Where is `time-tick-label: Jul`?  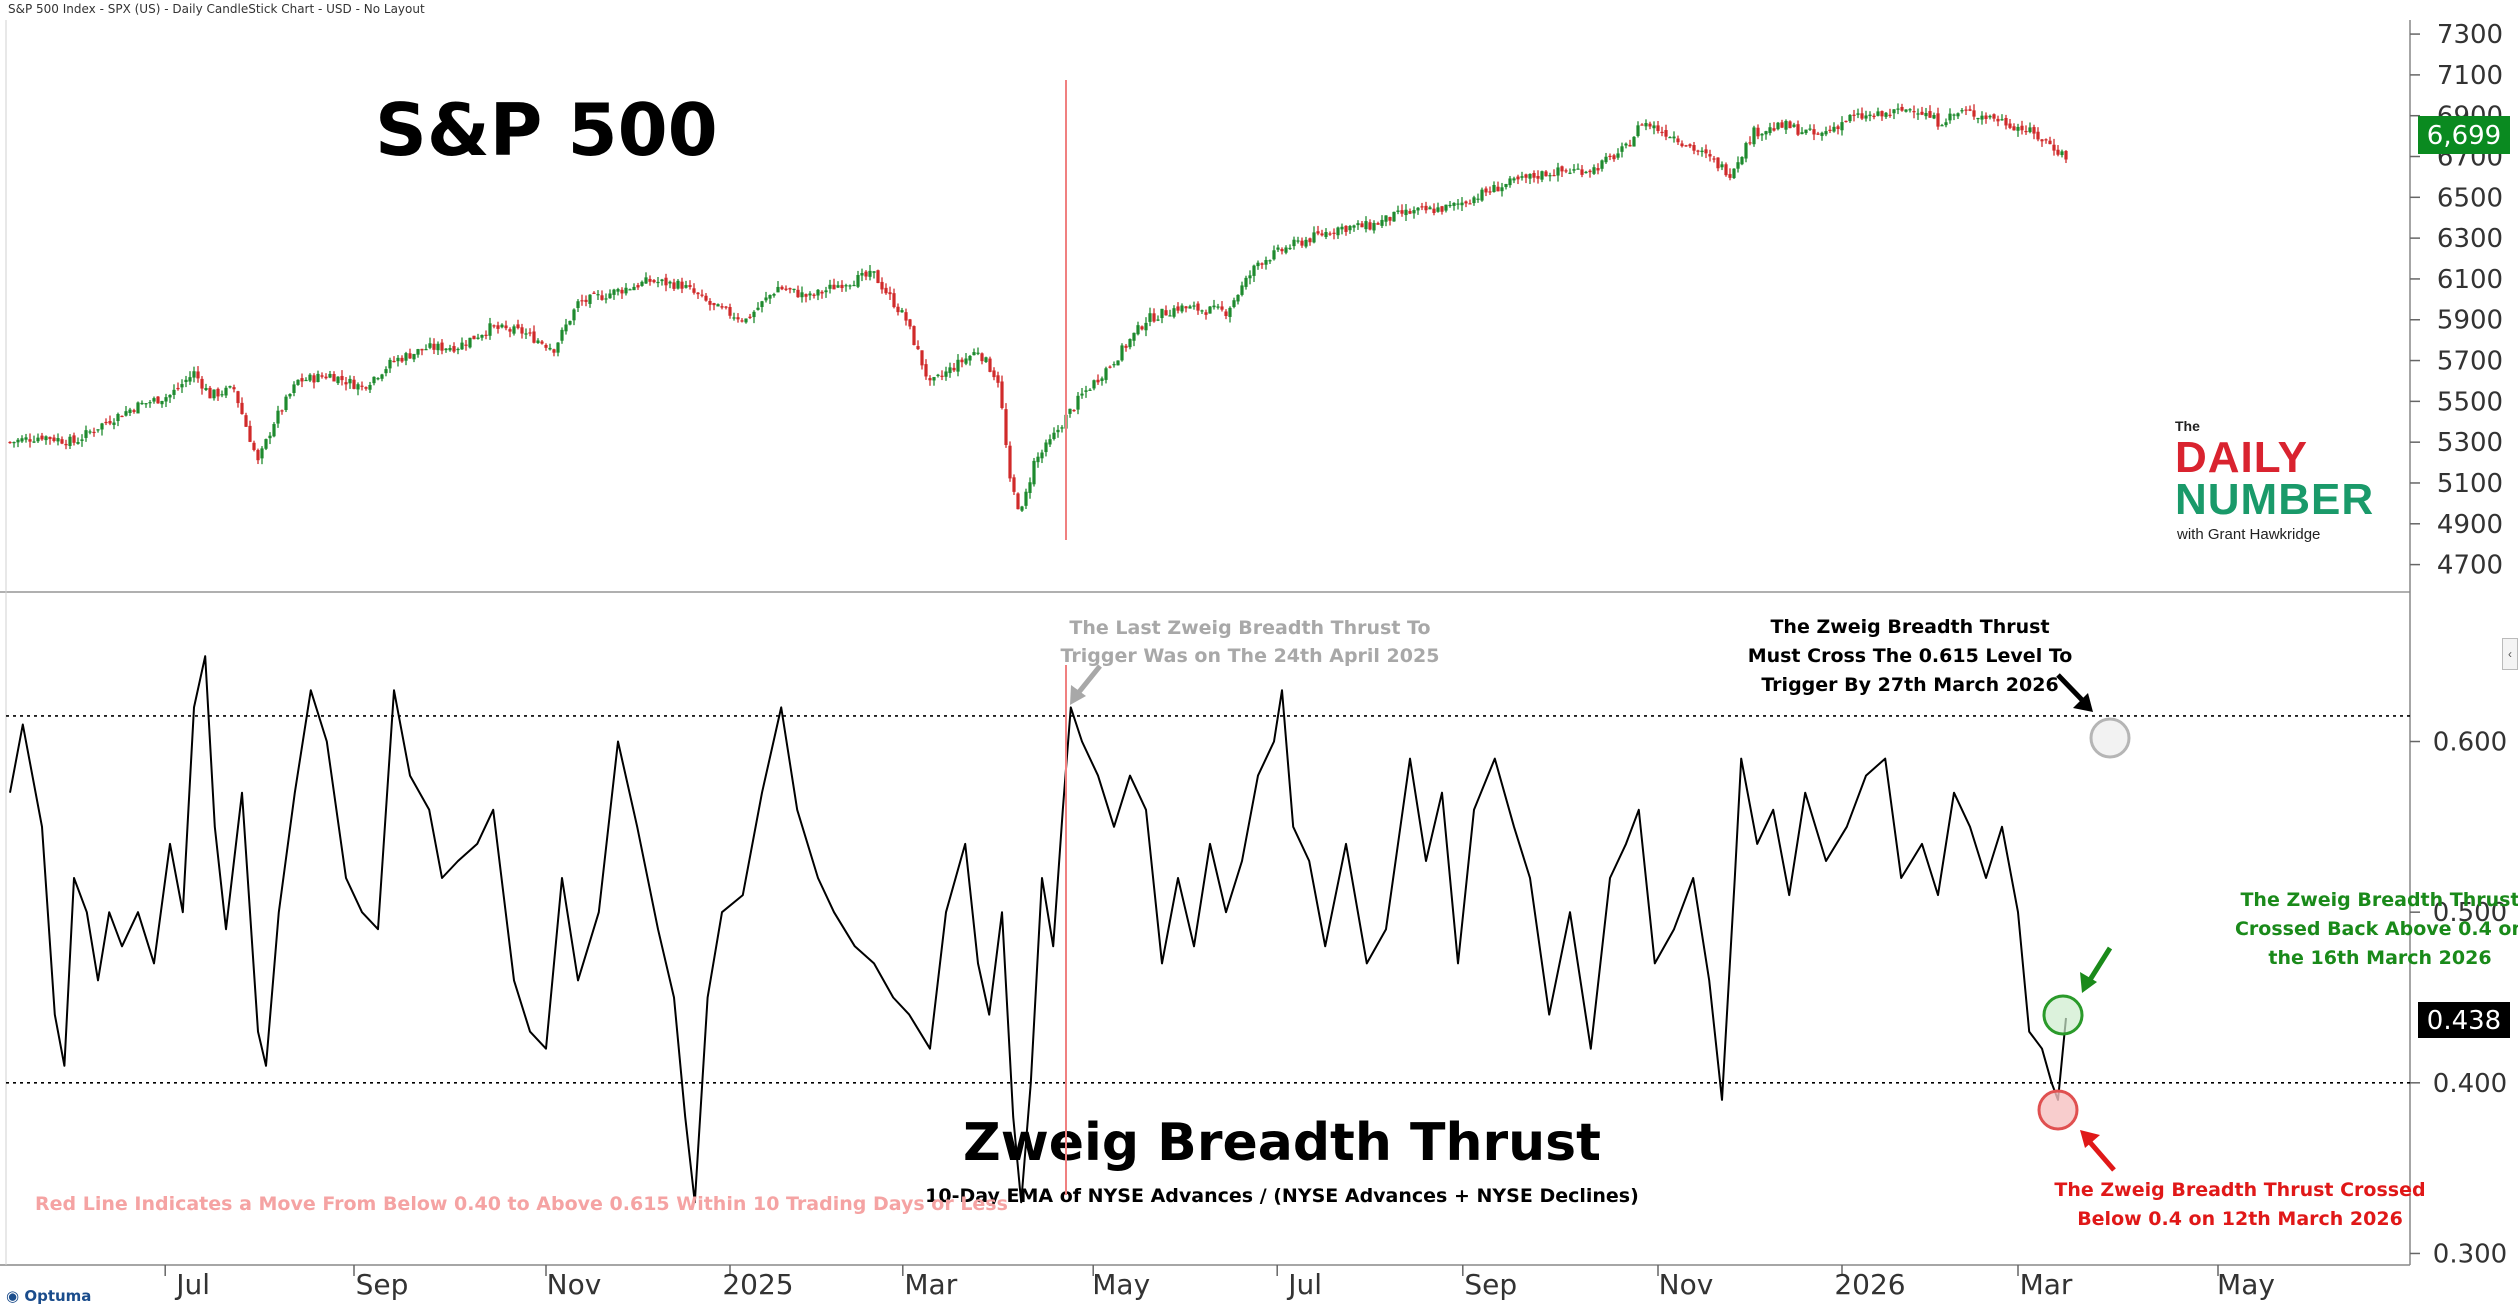 time-tick-label: Jul is located at coordinates (1304, 1284).